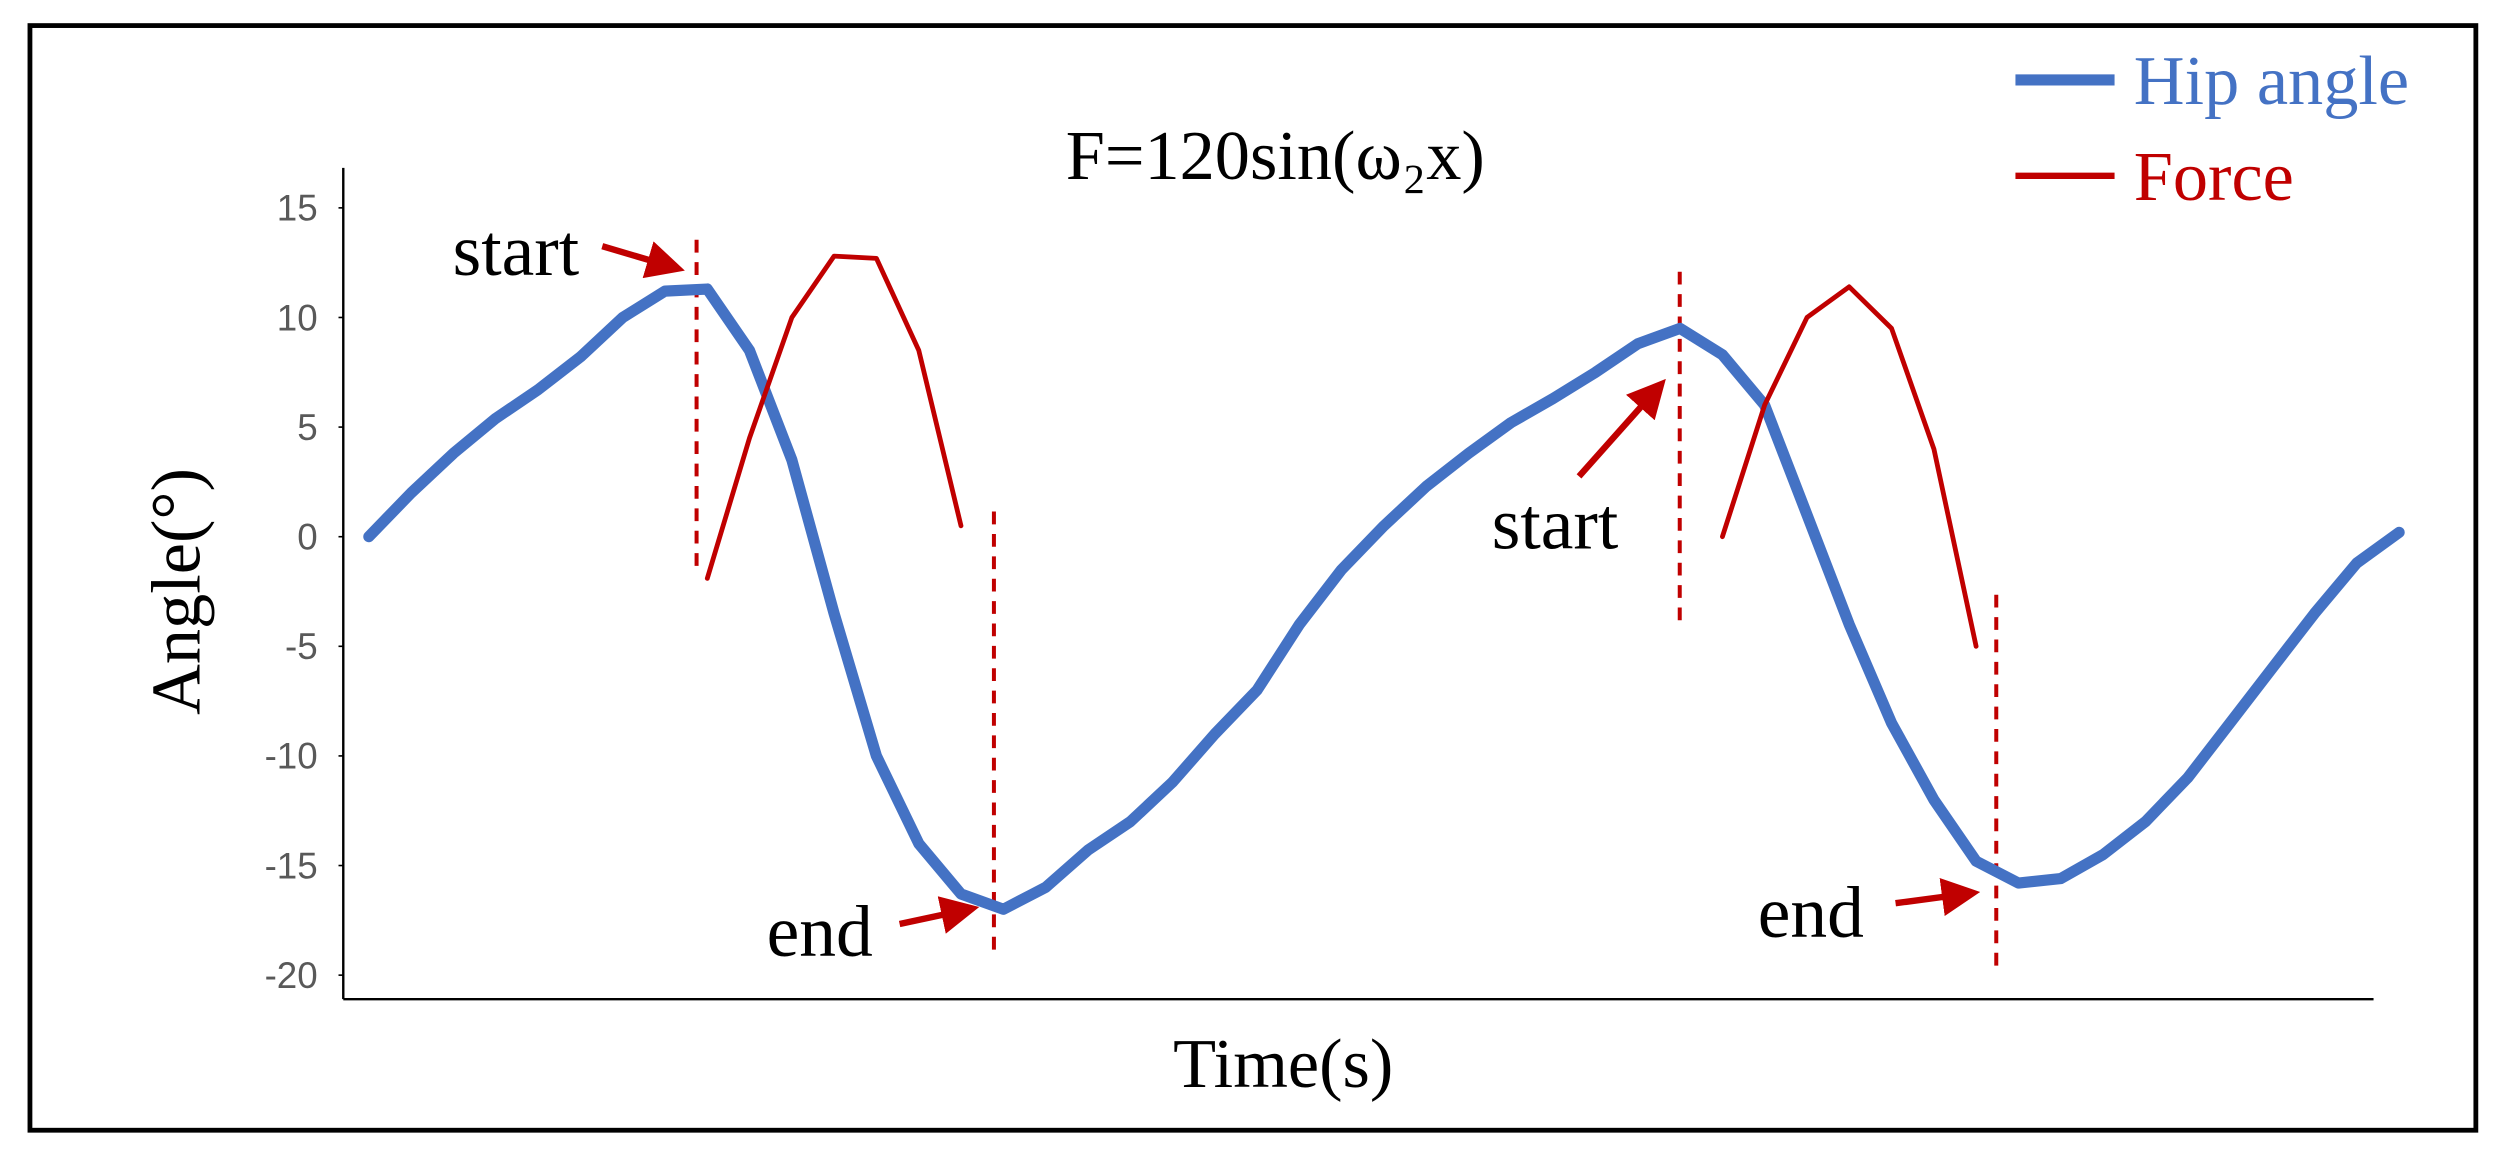  I want to click on legend-label: Force, so click(2214, 177).